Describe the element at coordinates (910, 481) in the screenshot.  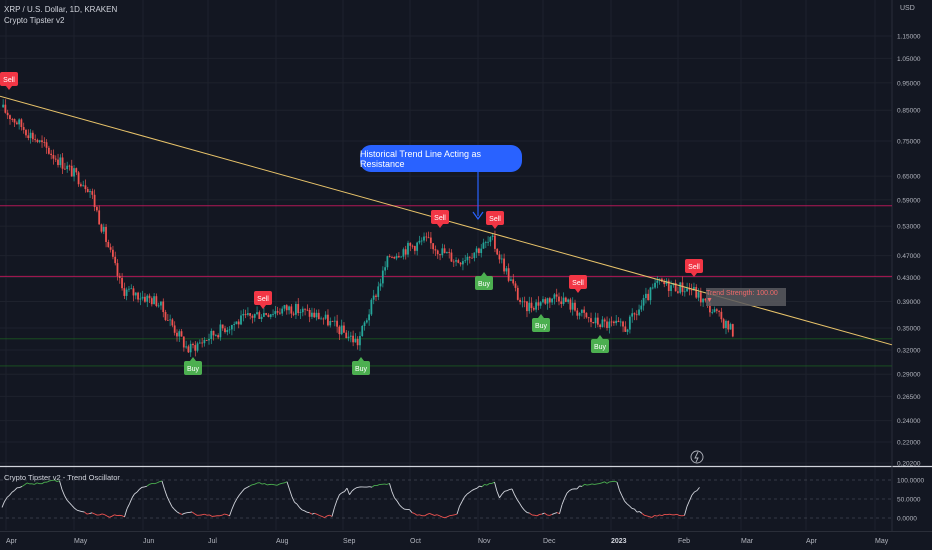
I see `osc-tick-0: 100.0000` at that location.